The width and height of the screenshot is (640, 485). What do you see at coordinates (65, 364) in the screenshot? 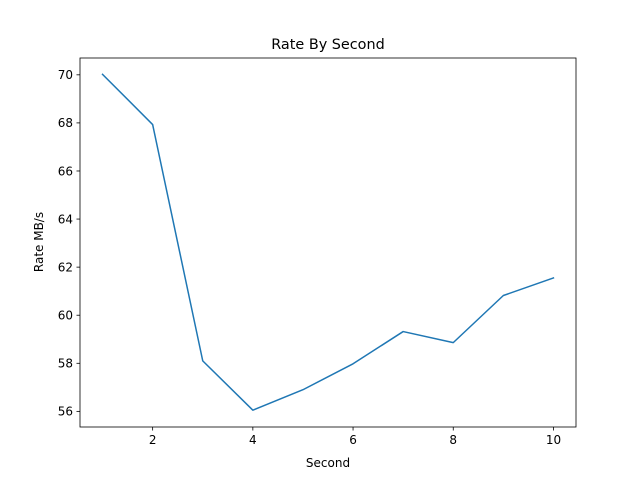
I see `y-tick-label: 58` at bounding box center [65, 364].